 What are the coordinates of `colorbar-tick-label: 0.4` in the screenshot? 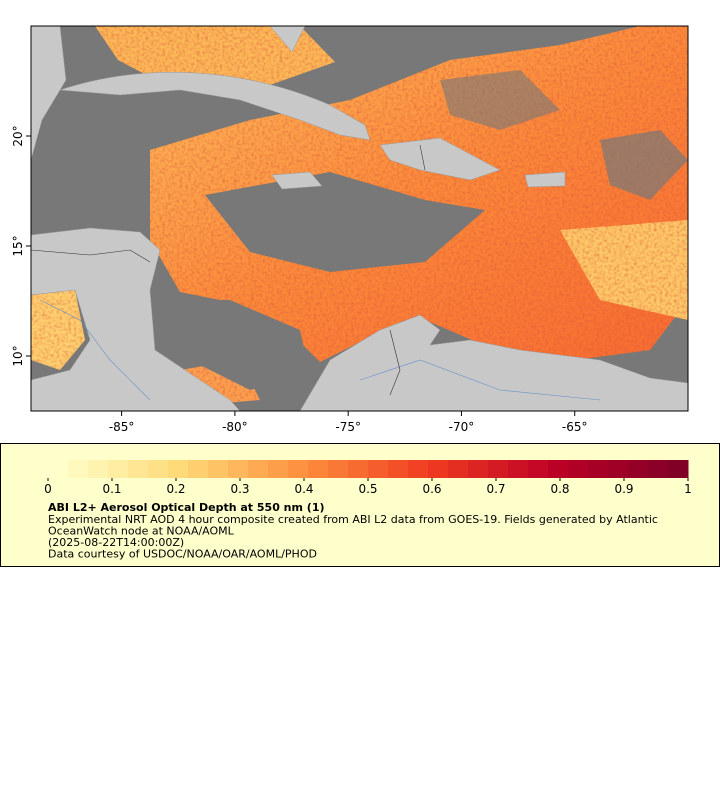 It's located at (303, 489).